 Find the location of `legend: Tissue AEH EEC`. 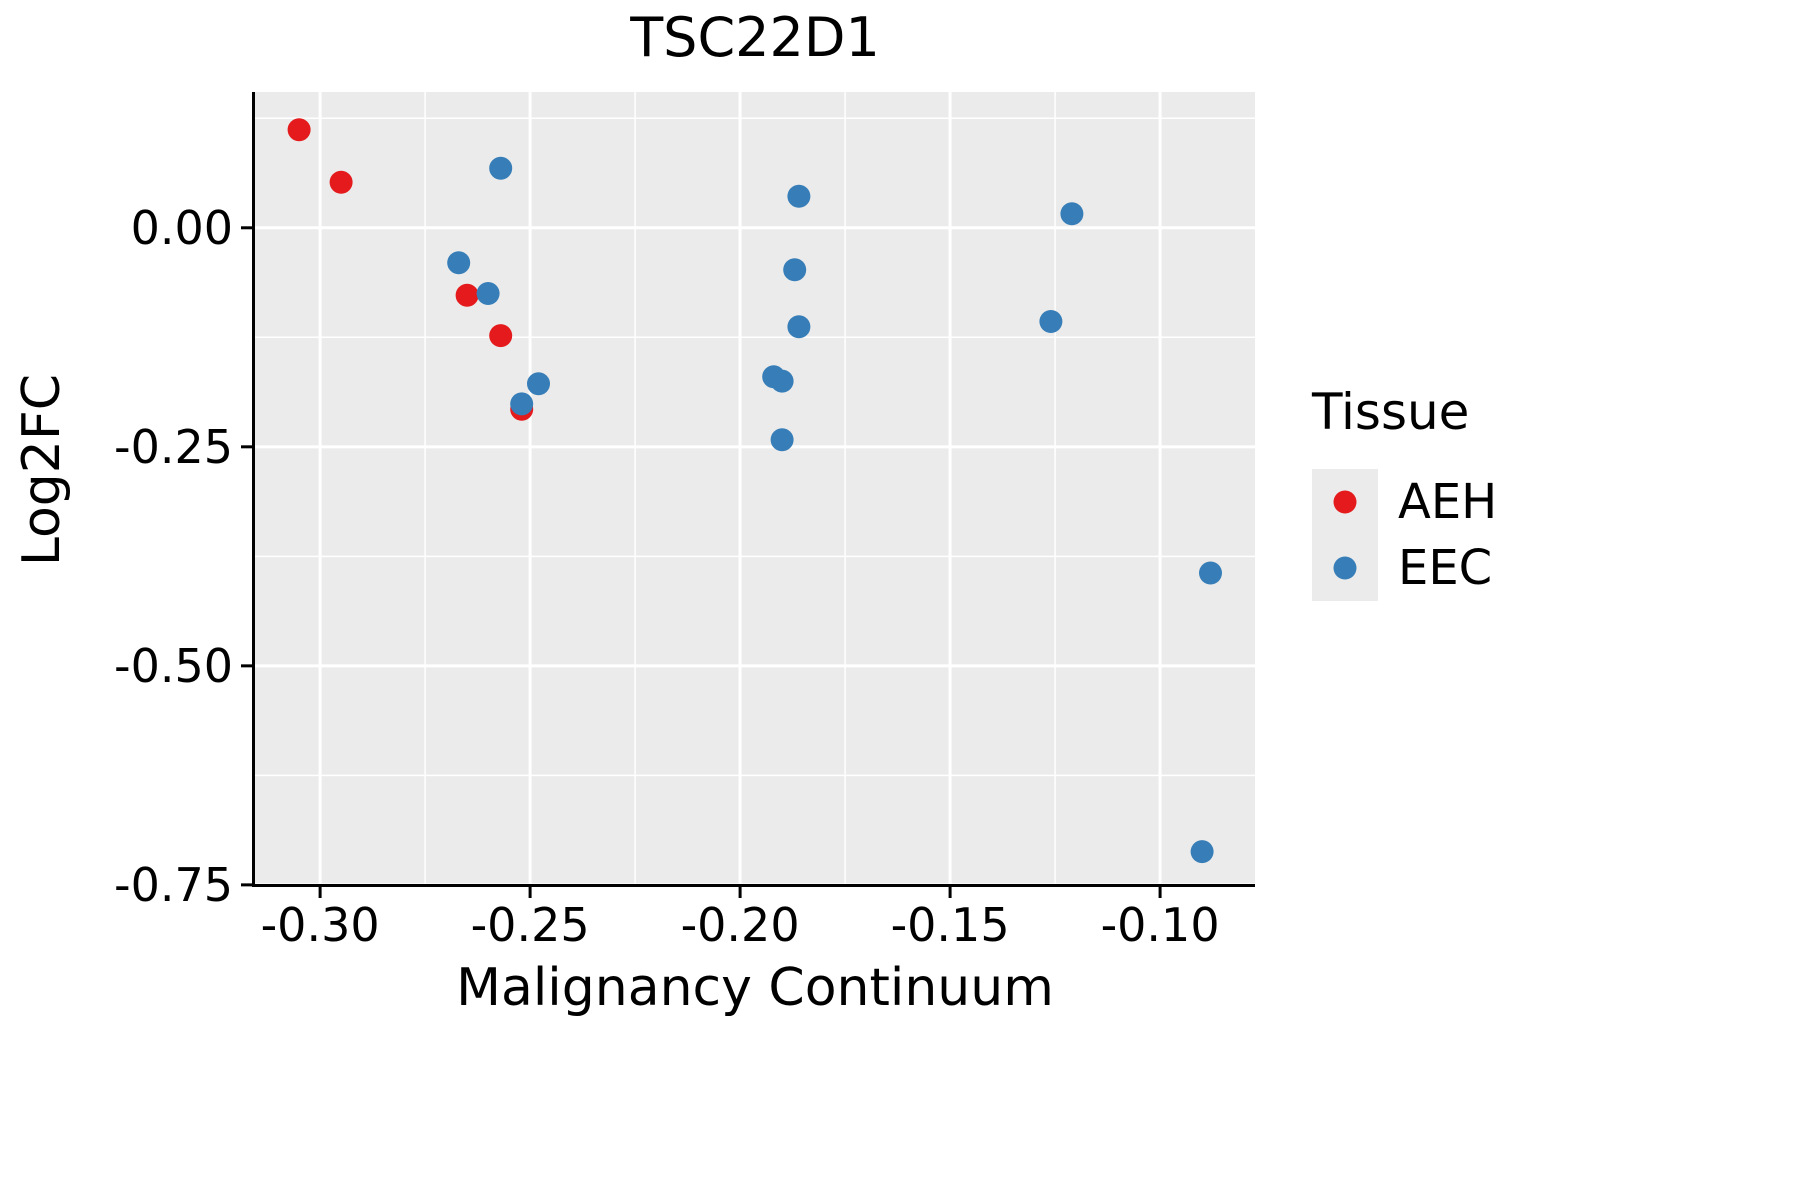

legend: Tissue AEH EEC is located at coordinates (1404, 492).